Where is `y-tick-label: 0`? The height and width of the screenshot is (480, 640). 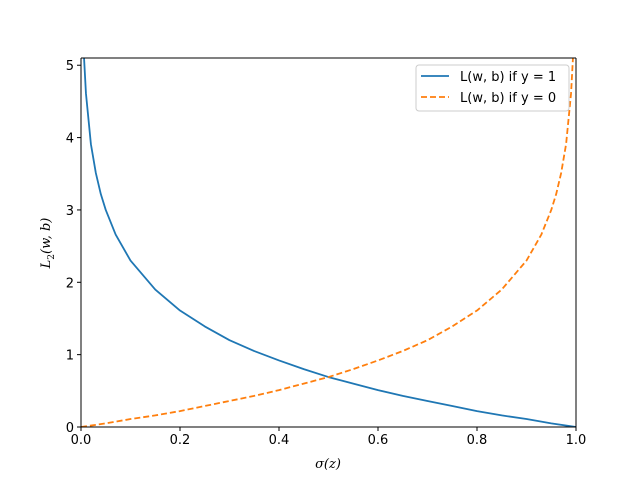 y-tick-label: 0 is located at coordinates (70, 428).